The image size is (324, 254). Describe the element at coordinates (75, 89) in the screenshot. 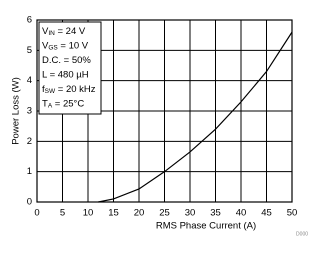

I see `annotation-text: = 20 kHz` at that location.